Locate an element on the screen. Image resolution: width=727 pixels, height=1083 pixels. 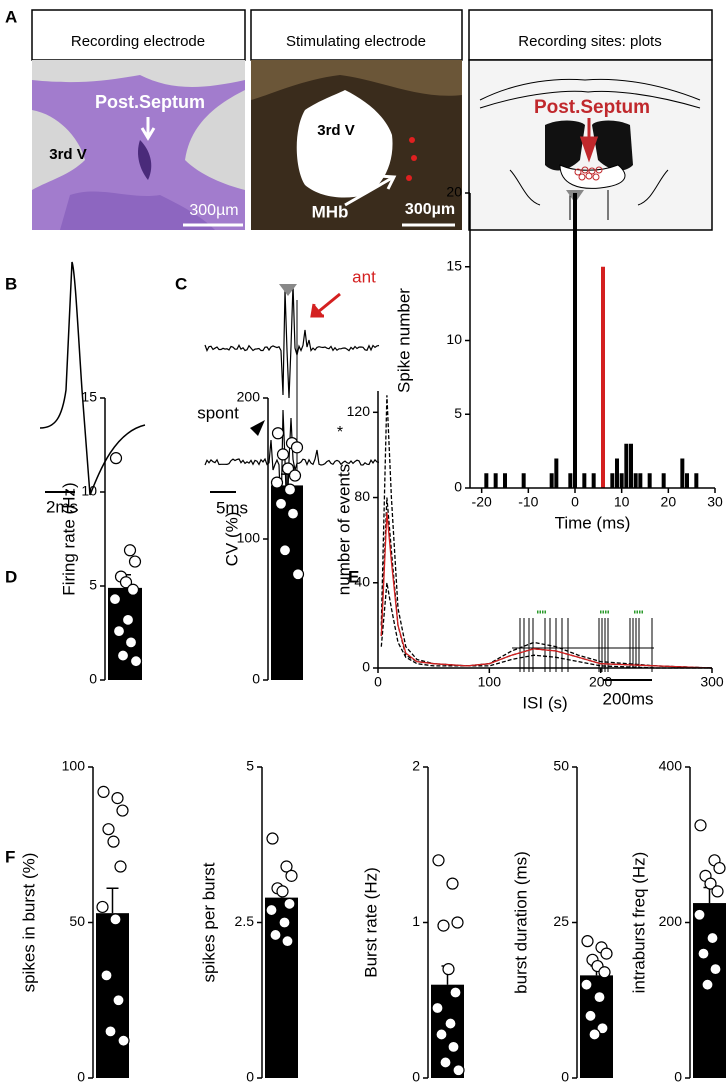
y-axis-label: spikes in burst (%) is located at coordinates (28, 923).